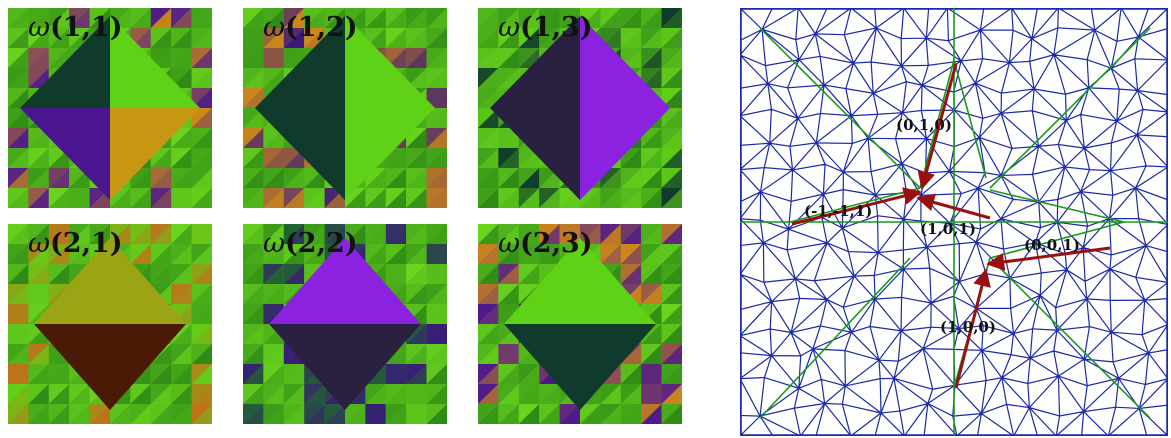 The height and width of the screenshot is (438, 1171). Describe the element at coordinates (110, 324) in the screenshot. I see `omega-2-1-panel: ω(2,1)` at that location.